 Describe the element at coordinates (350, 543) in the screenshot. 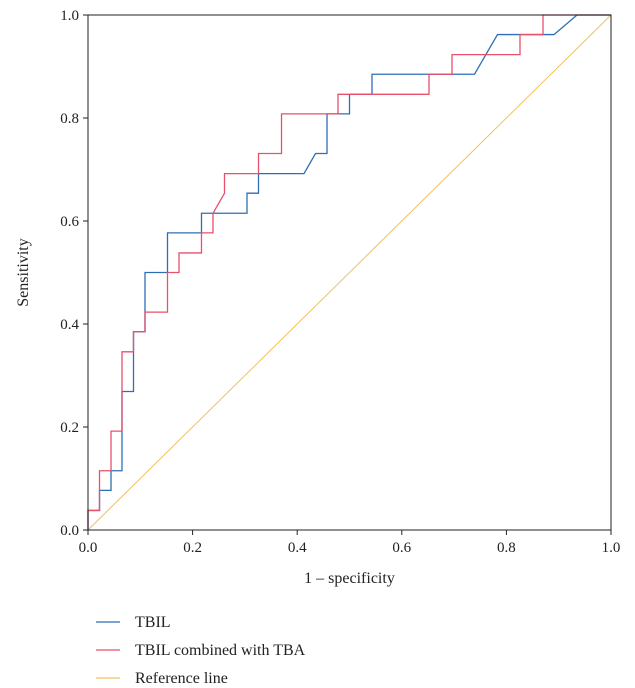

I see `x-axis: 0.0 0.2 0.4 0.6 0.8 1.0` at that location.